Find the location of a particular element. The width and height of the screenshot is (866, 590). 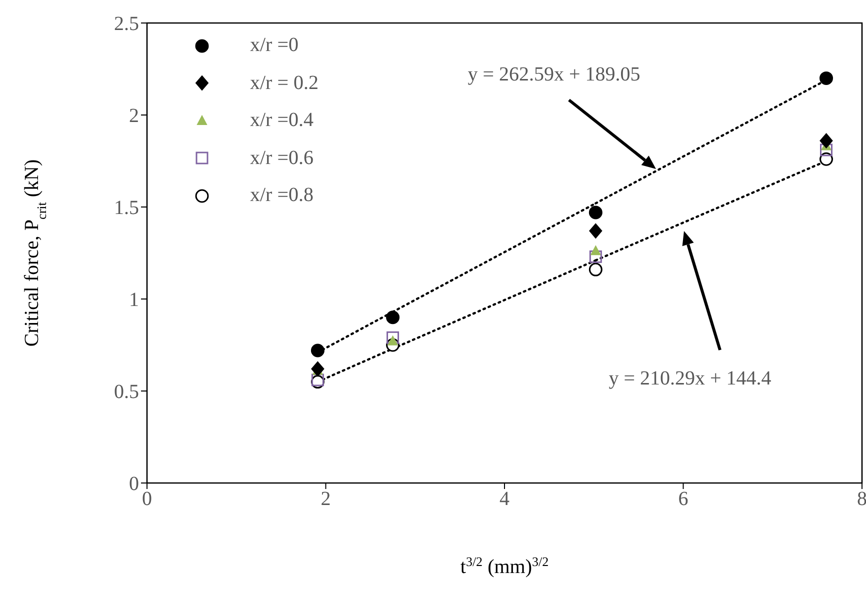

y-tick-label: 2.5 is located at coordinates (126, 24).